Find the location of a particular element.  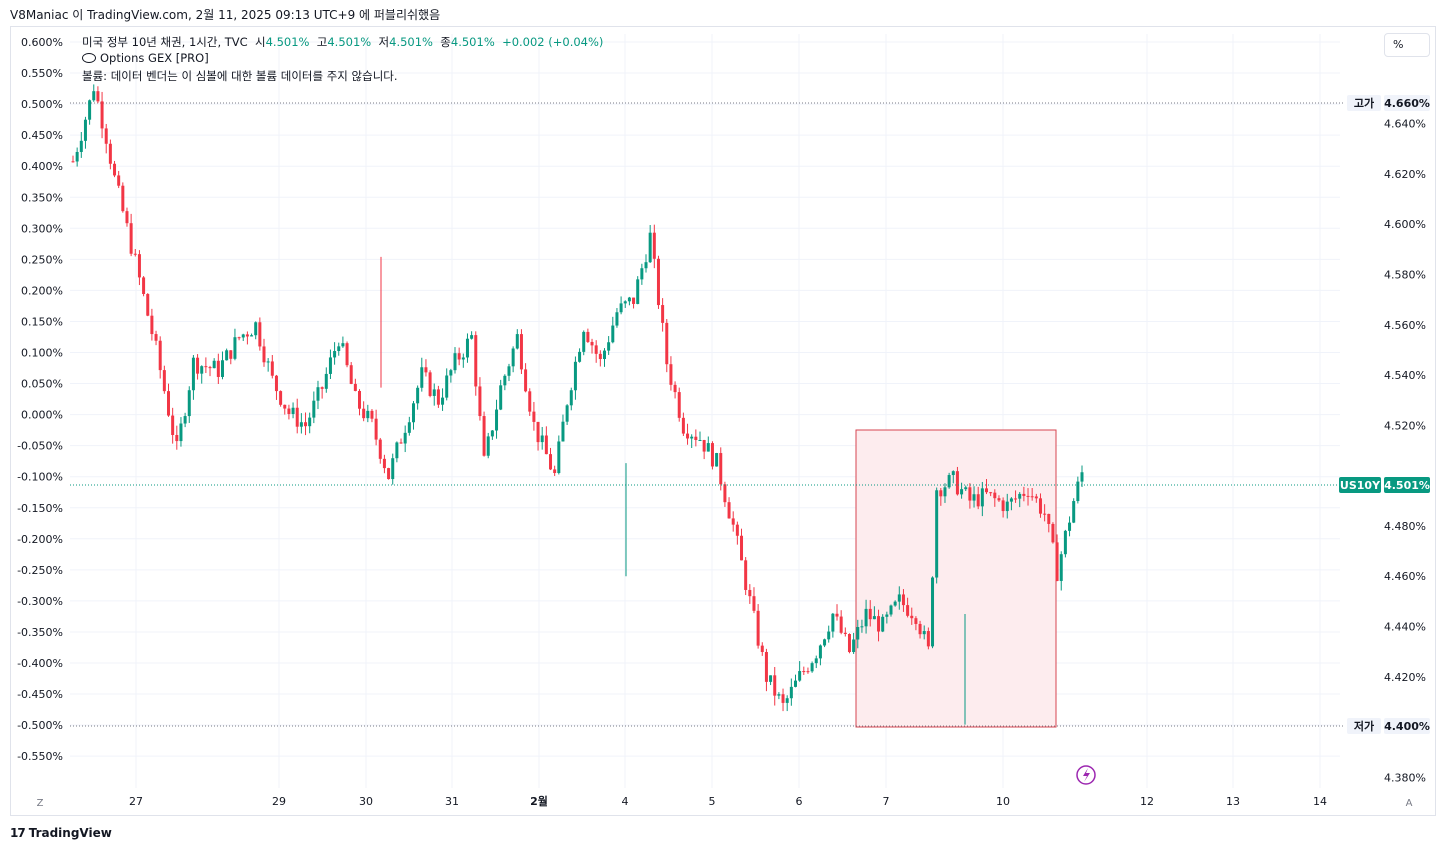

left-tick-label: -0.450% is located at coordinates (40, 694).